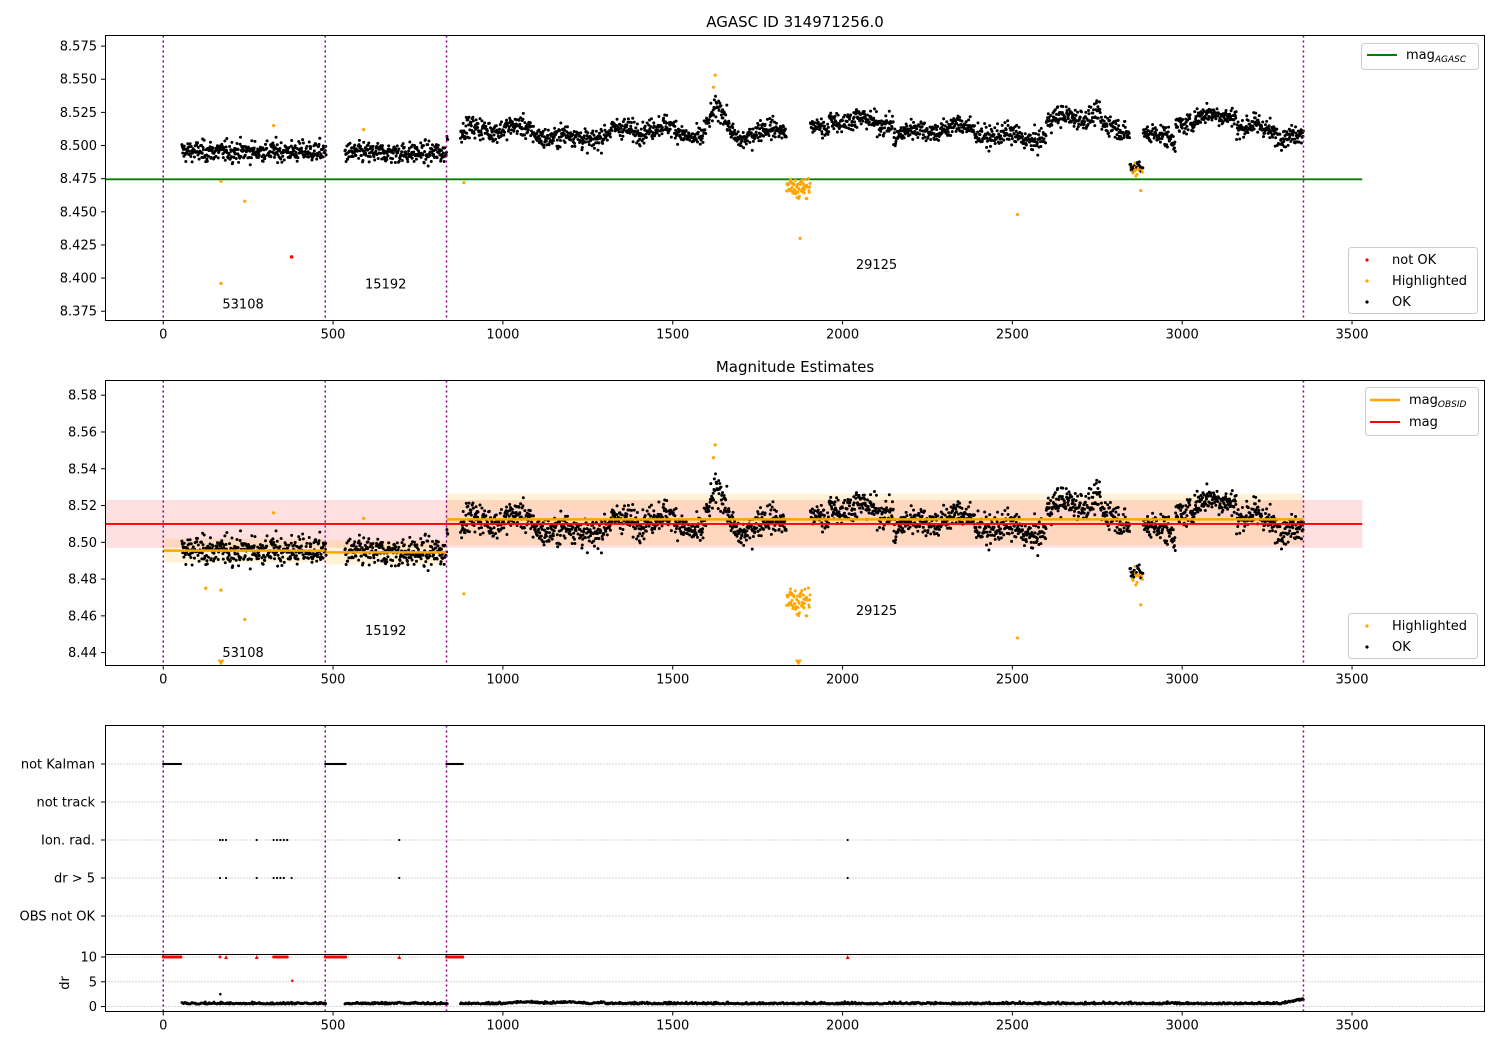 Image resolution: width=1500 pixels, height=1050 pixels. What do you see at coordinates (78, 47) in the screenshot?
I see `y-tick-label: 8.575` at bounding box center [78, 47].